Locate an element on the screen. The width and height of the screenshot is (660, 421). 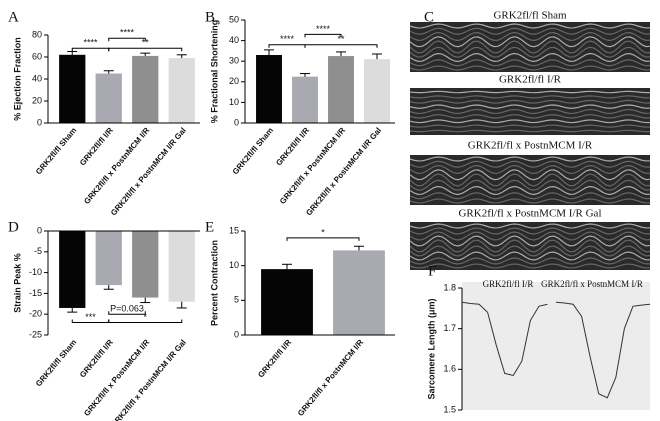
panel-label: A is located at coordinates (13, 17).